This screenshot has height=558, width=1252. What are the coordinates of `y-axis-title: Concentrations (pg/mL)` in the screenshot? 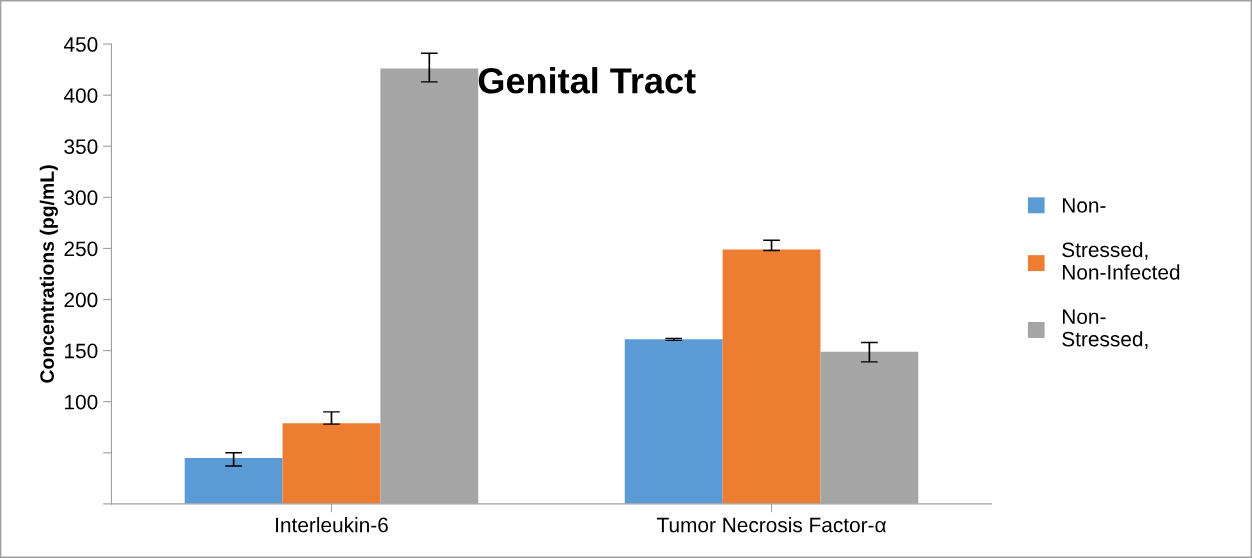 It's located at (48, 274).